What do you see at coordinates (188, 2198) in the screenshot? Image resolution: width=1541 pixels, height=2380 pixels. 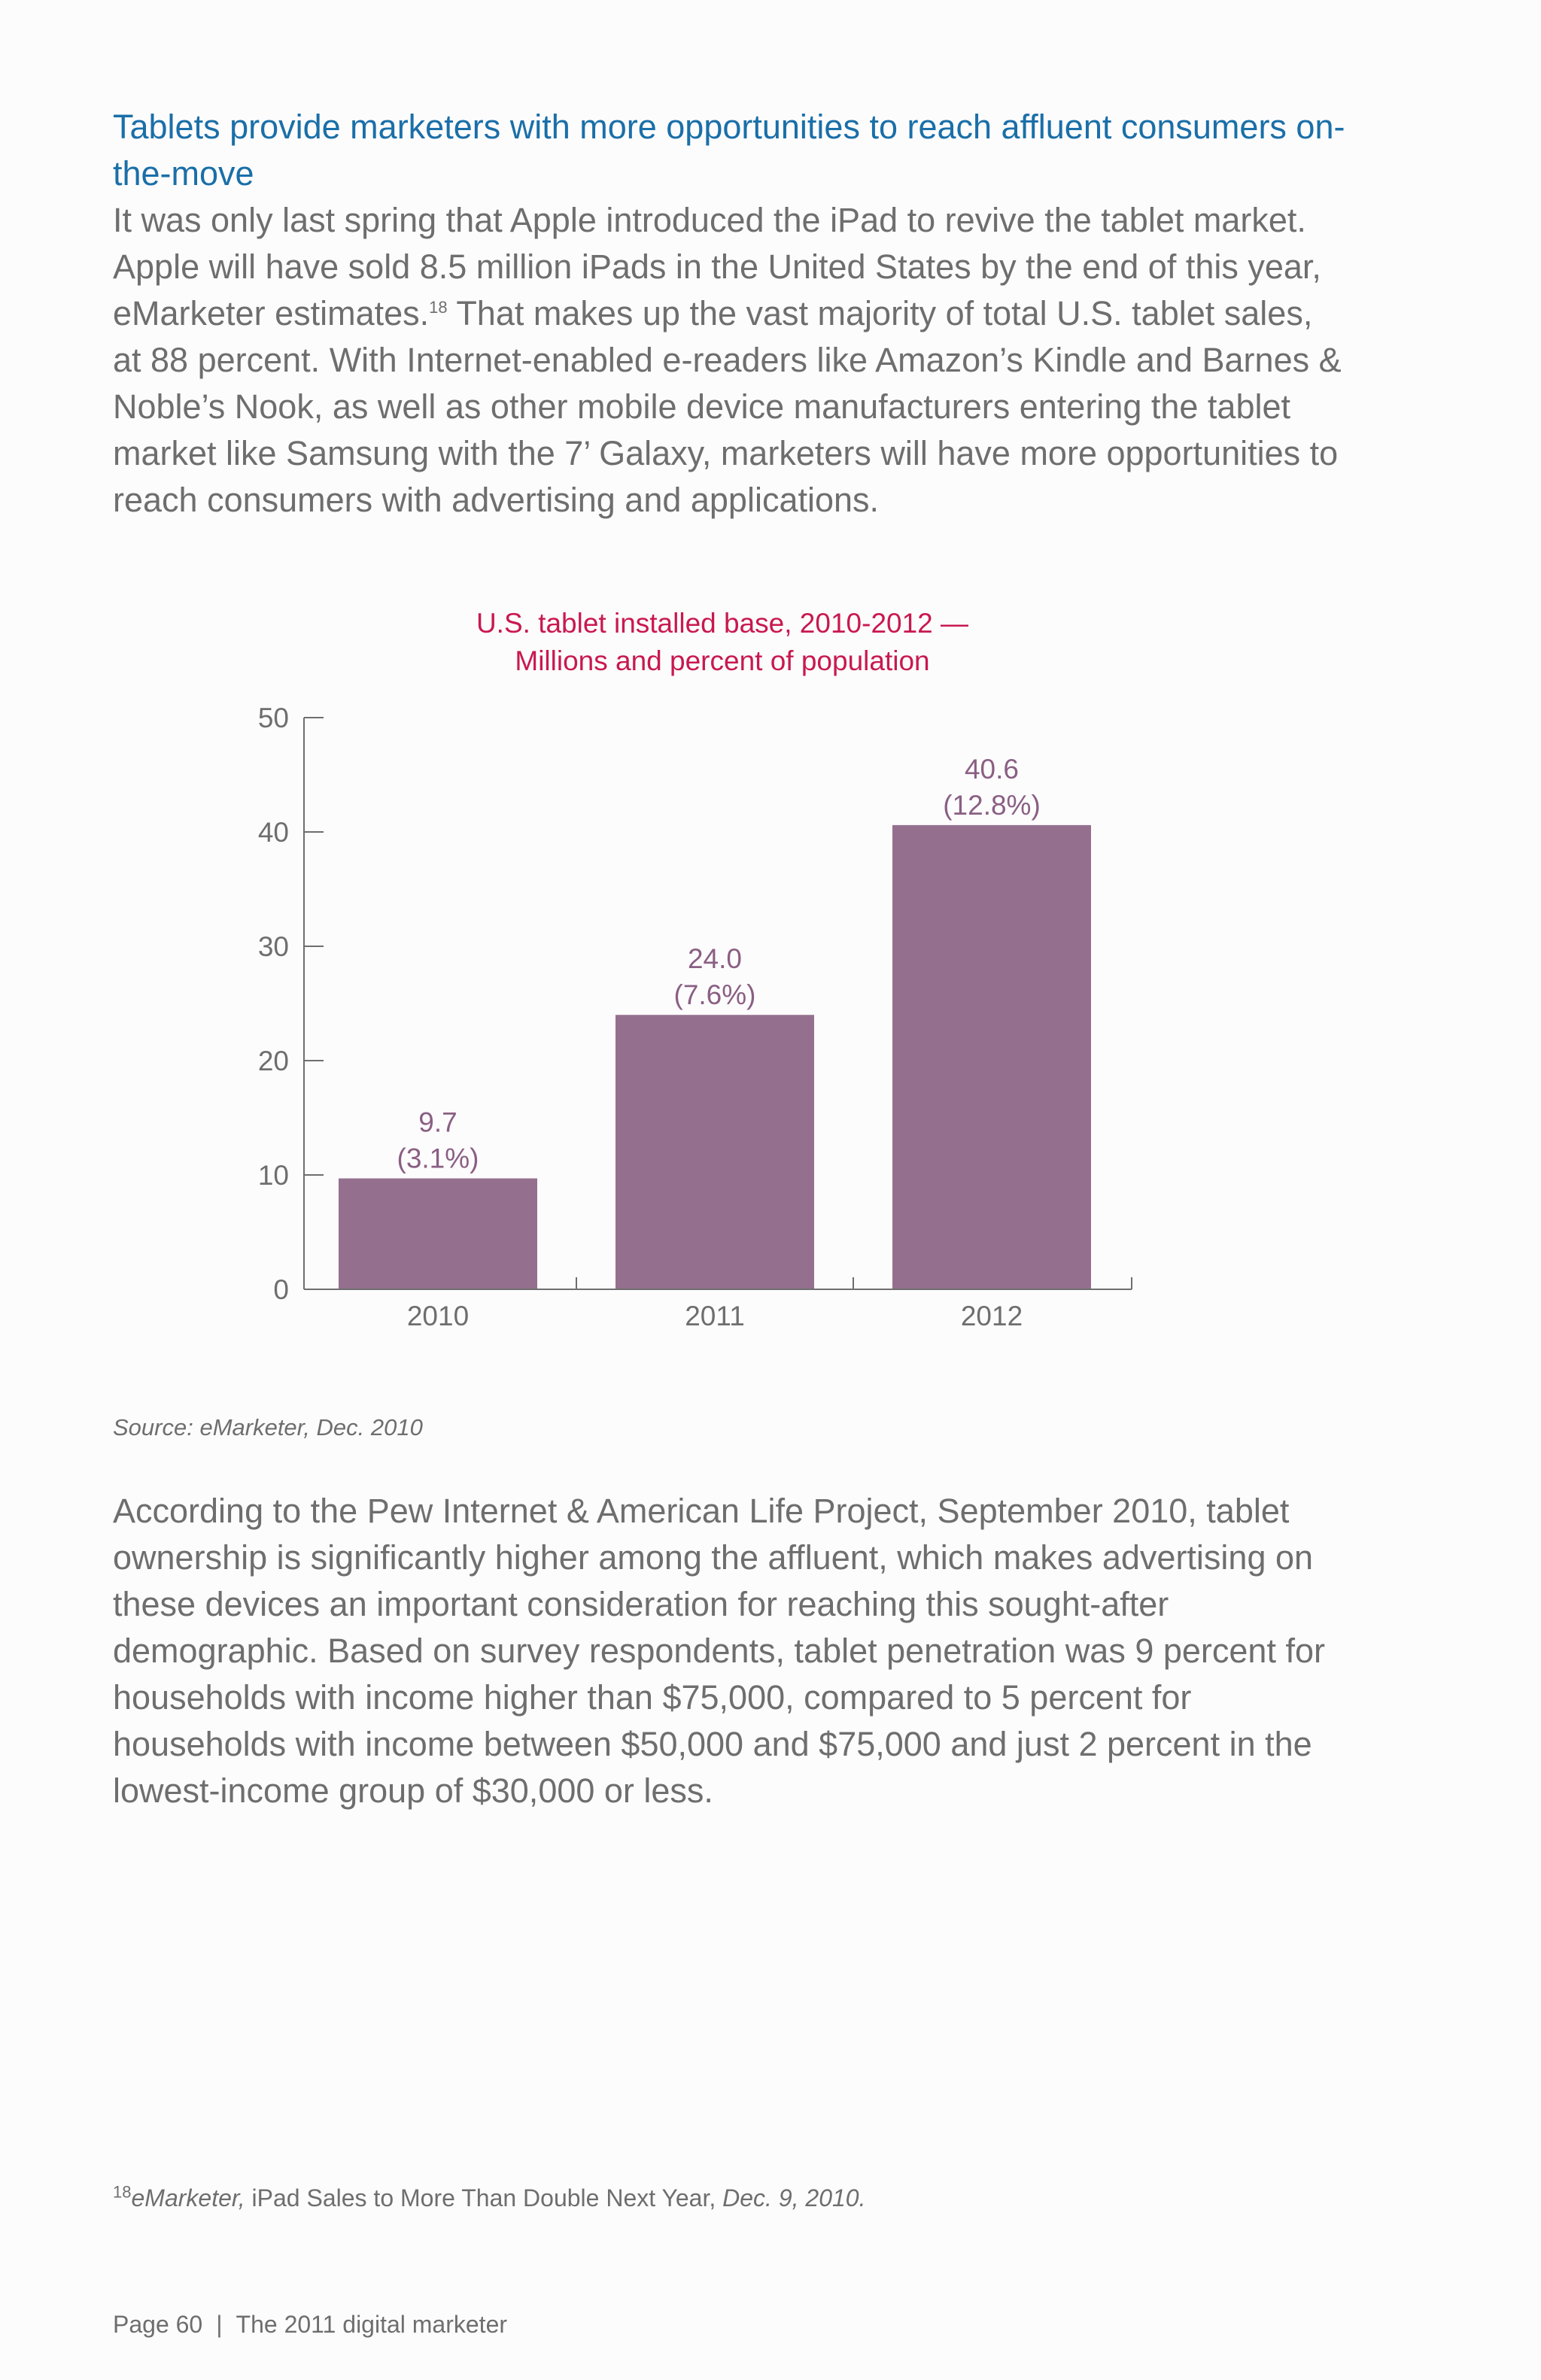 I see `footnote-publisher: eMarketer,` at bounding box center [188, 2198].